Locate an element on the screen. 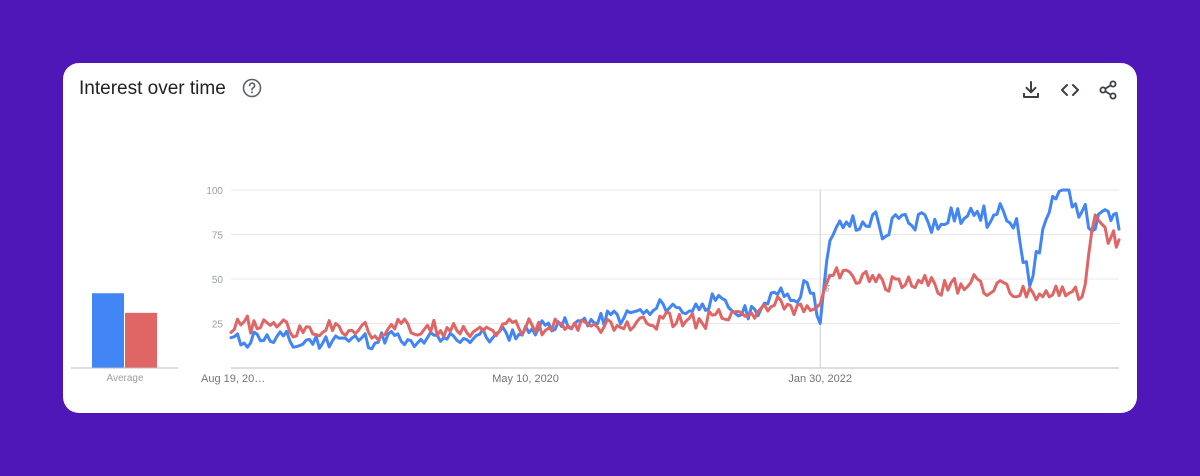 This screenshot has height=476, width=1200. average-label: Average is located at coordinates (125, 378).